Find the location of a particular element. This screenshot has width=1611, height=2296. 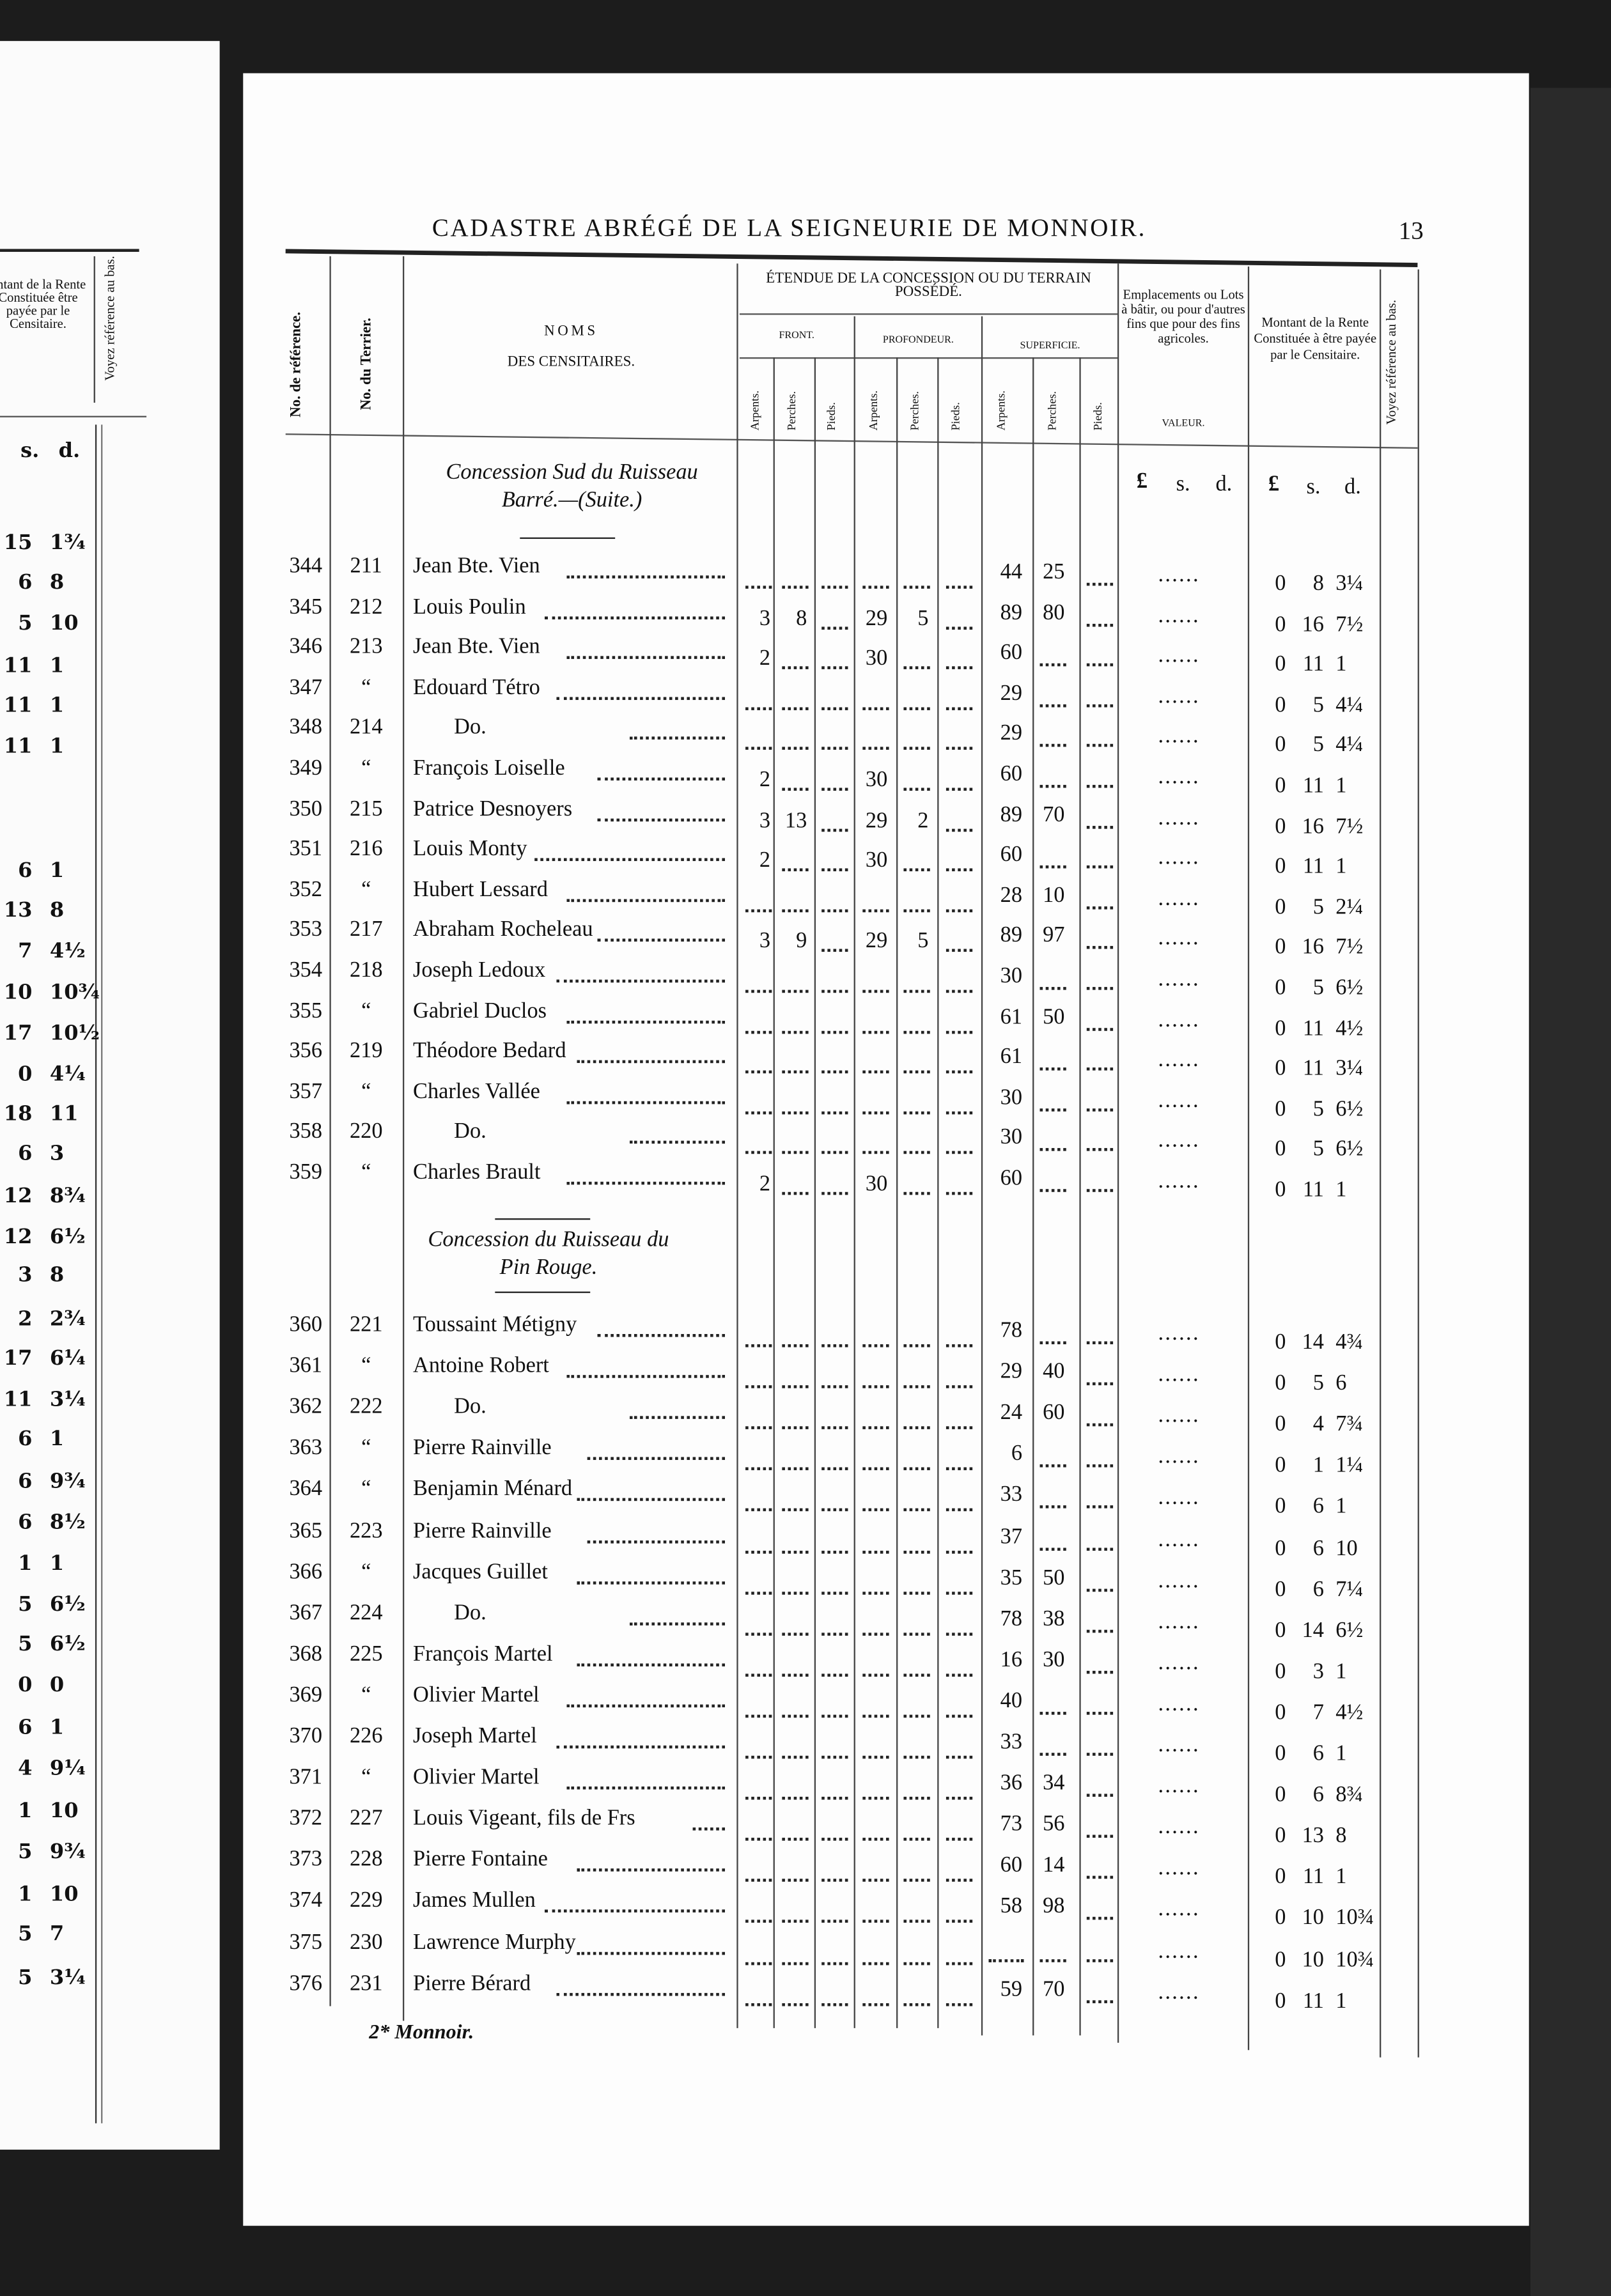

left-s-label: s. is located at coordinates (30, 451).